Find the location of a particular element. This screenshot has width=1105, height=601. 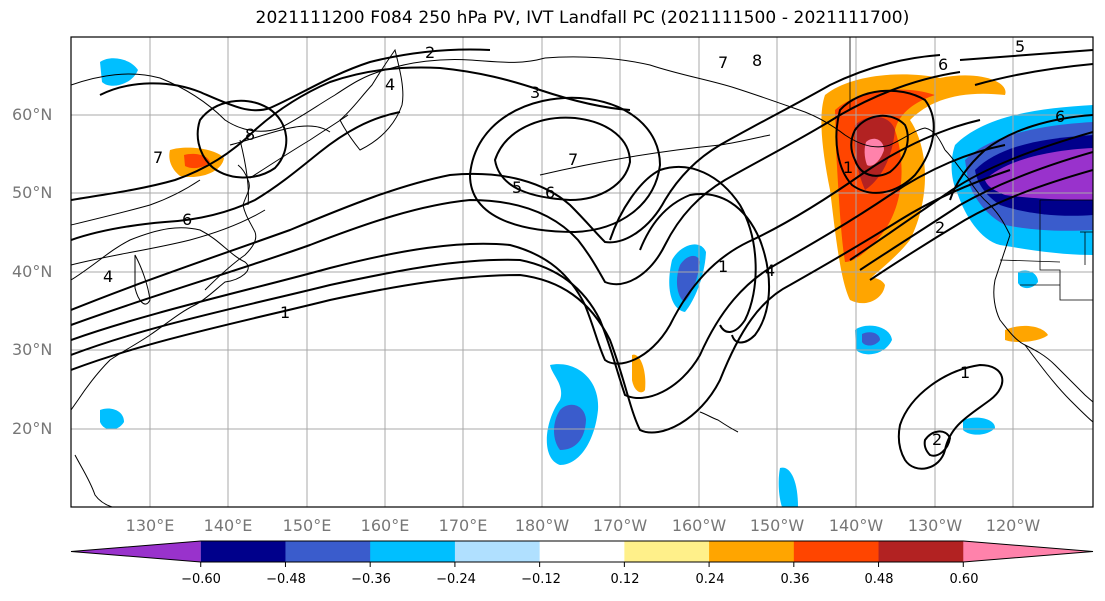

contour-gulf-loop is located at coordinates (885, 141).